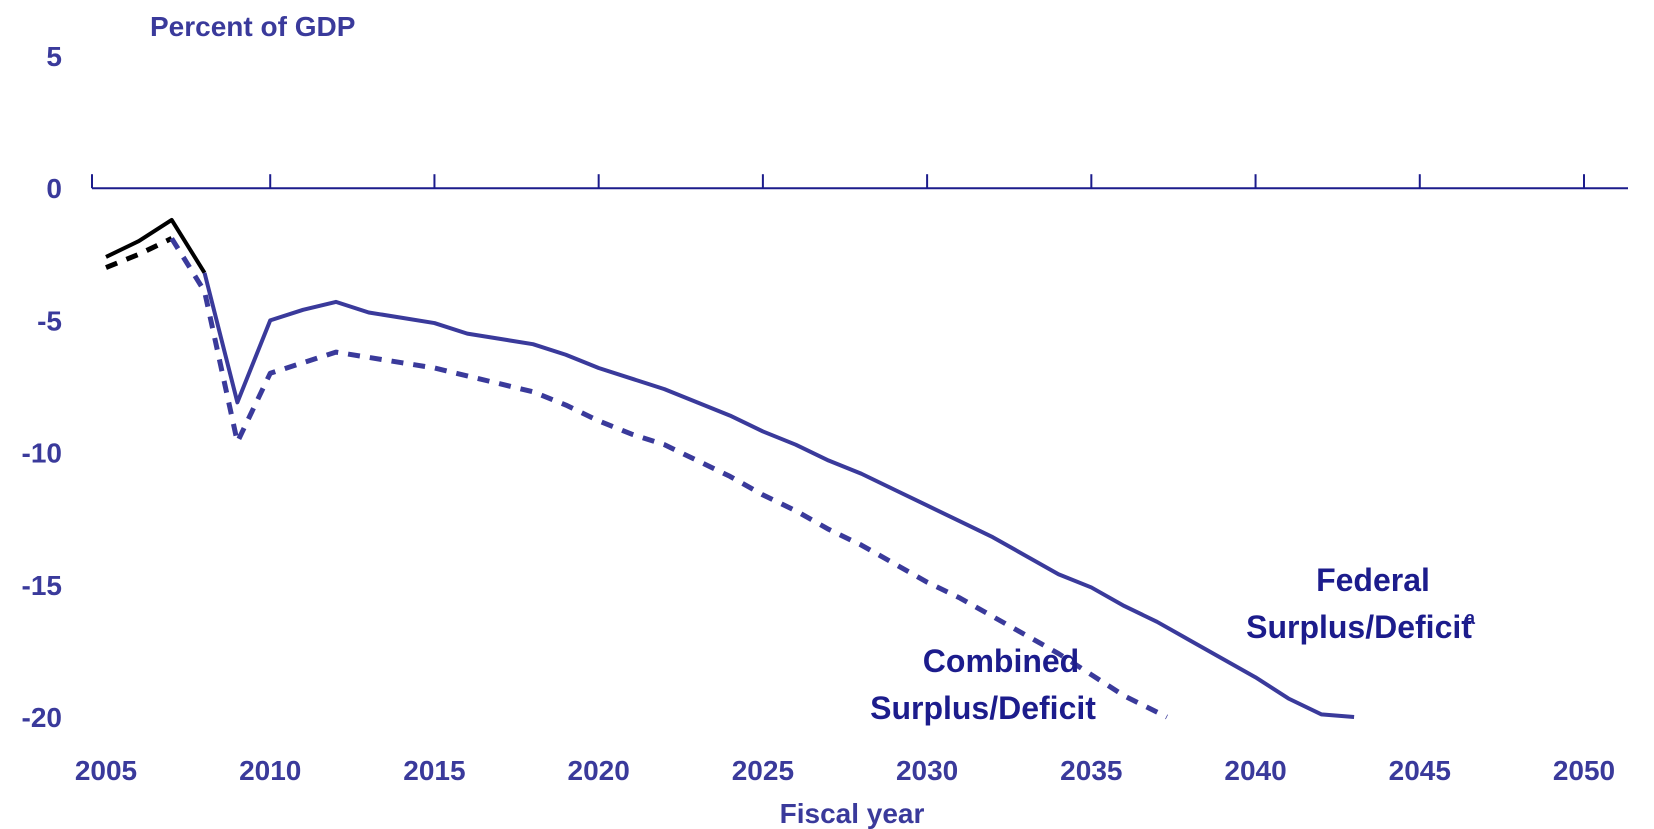  I want to click on x-axis-title: Fiscal year, so click(852, 813).